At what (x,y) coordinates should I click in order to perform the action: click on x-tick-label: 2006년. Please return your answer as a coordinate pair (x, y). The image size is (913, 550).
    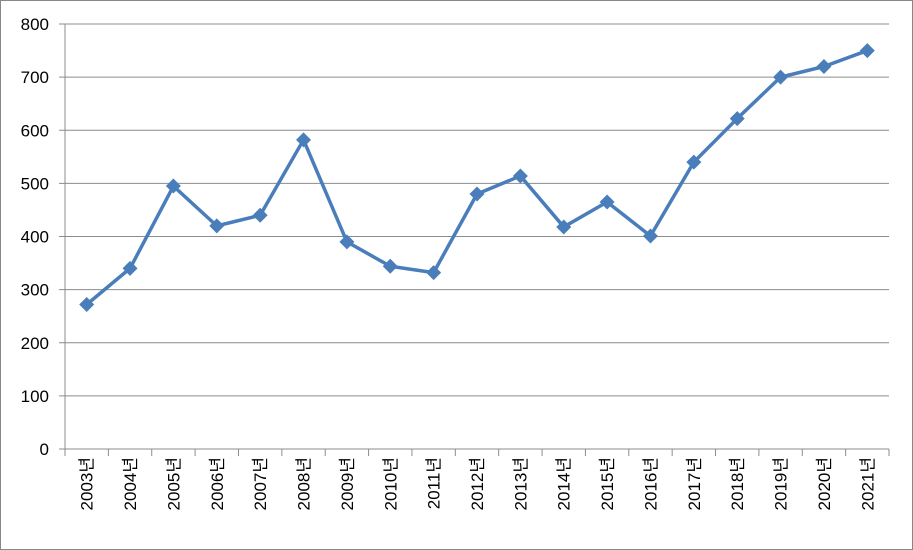
    Looking at the image, I should click on (217, 483).